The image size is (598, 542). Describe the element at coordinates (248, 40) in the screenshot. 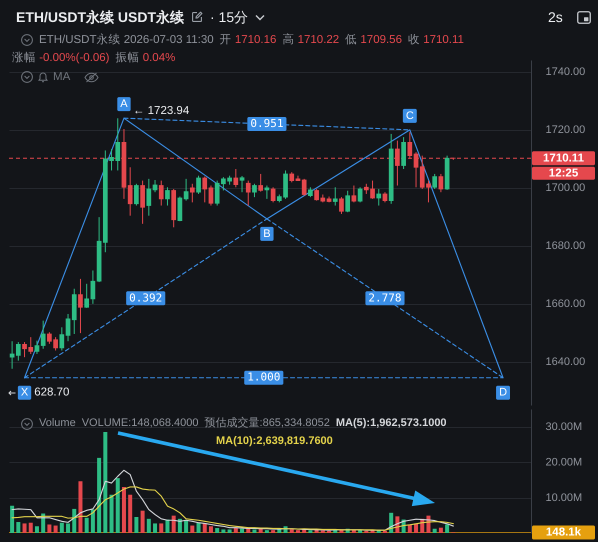

I see `text: 开 1710.16` at that location.